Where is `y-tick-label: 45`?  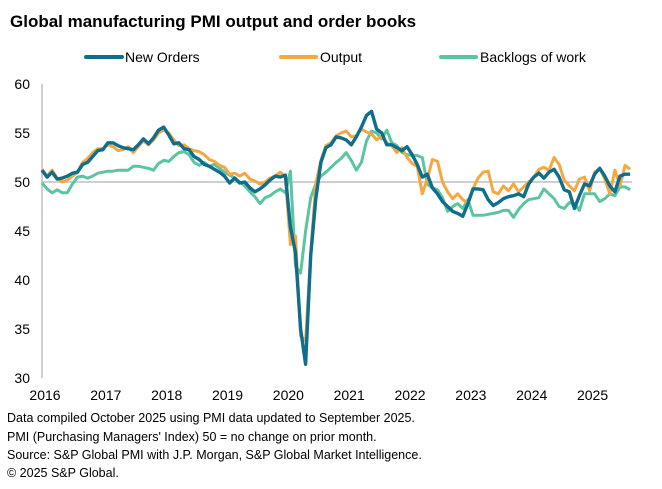 y-tick-label: 45 is located at coordinates (22, 231).